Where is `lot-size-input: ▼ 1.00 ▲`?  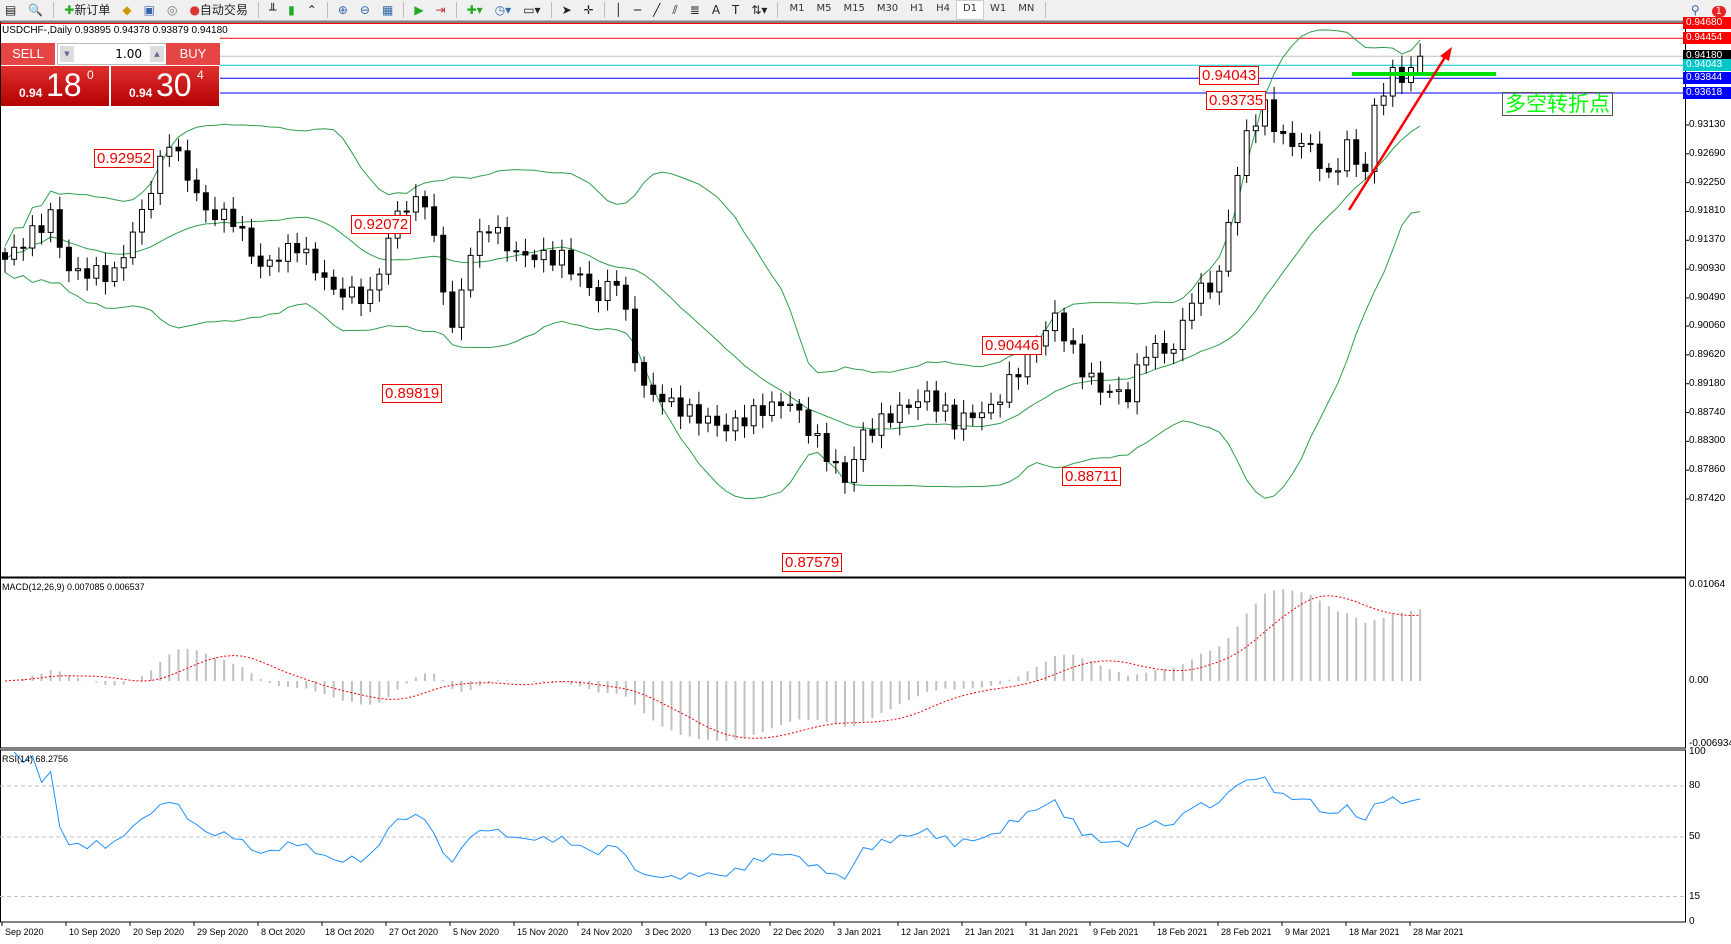
lot-size-input: ▼ 1.00 ▲ is located at coordinates (112, 54).